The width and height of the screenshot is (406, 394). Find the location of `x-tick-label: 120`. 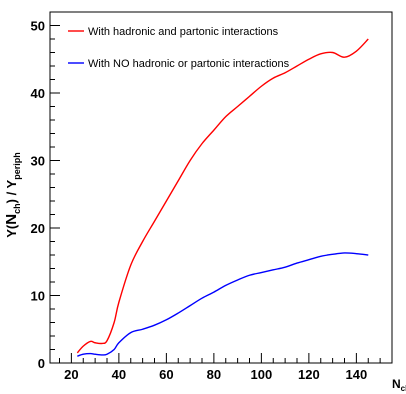

x-tick-label: 120 is located at coordinates (309, 374).